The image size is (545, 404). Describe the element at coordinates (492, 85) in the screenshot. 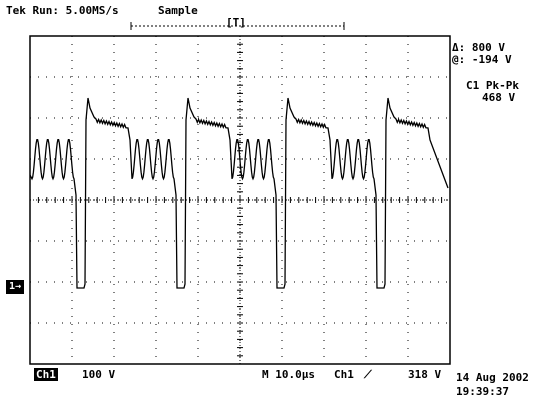

I see `measurement-name: C1 Pk-Pk` at that location.